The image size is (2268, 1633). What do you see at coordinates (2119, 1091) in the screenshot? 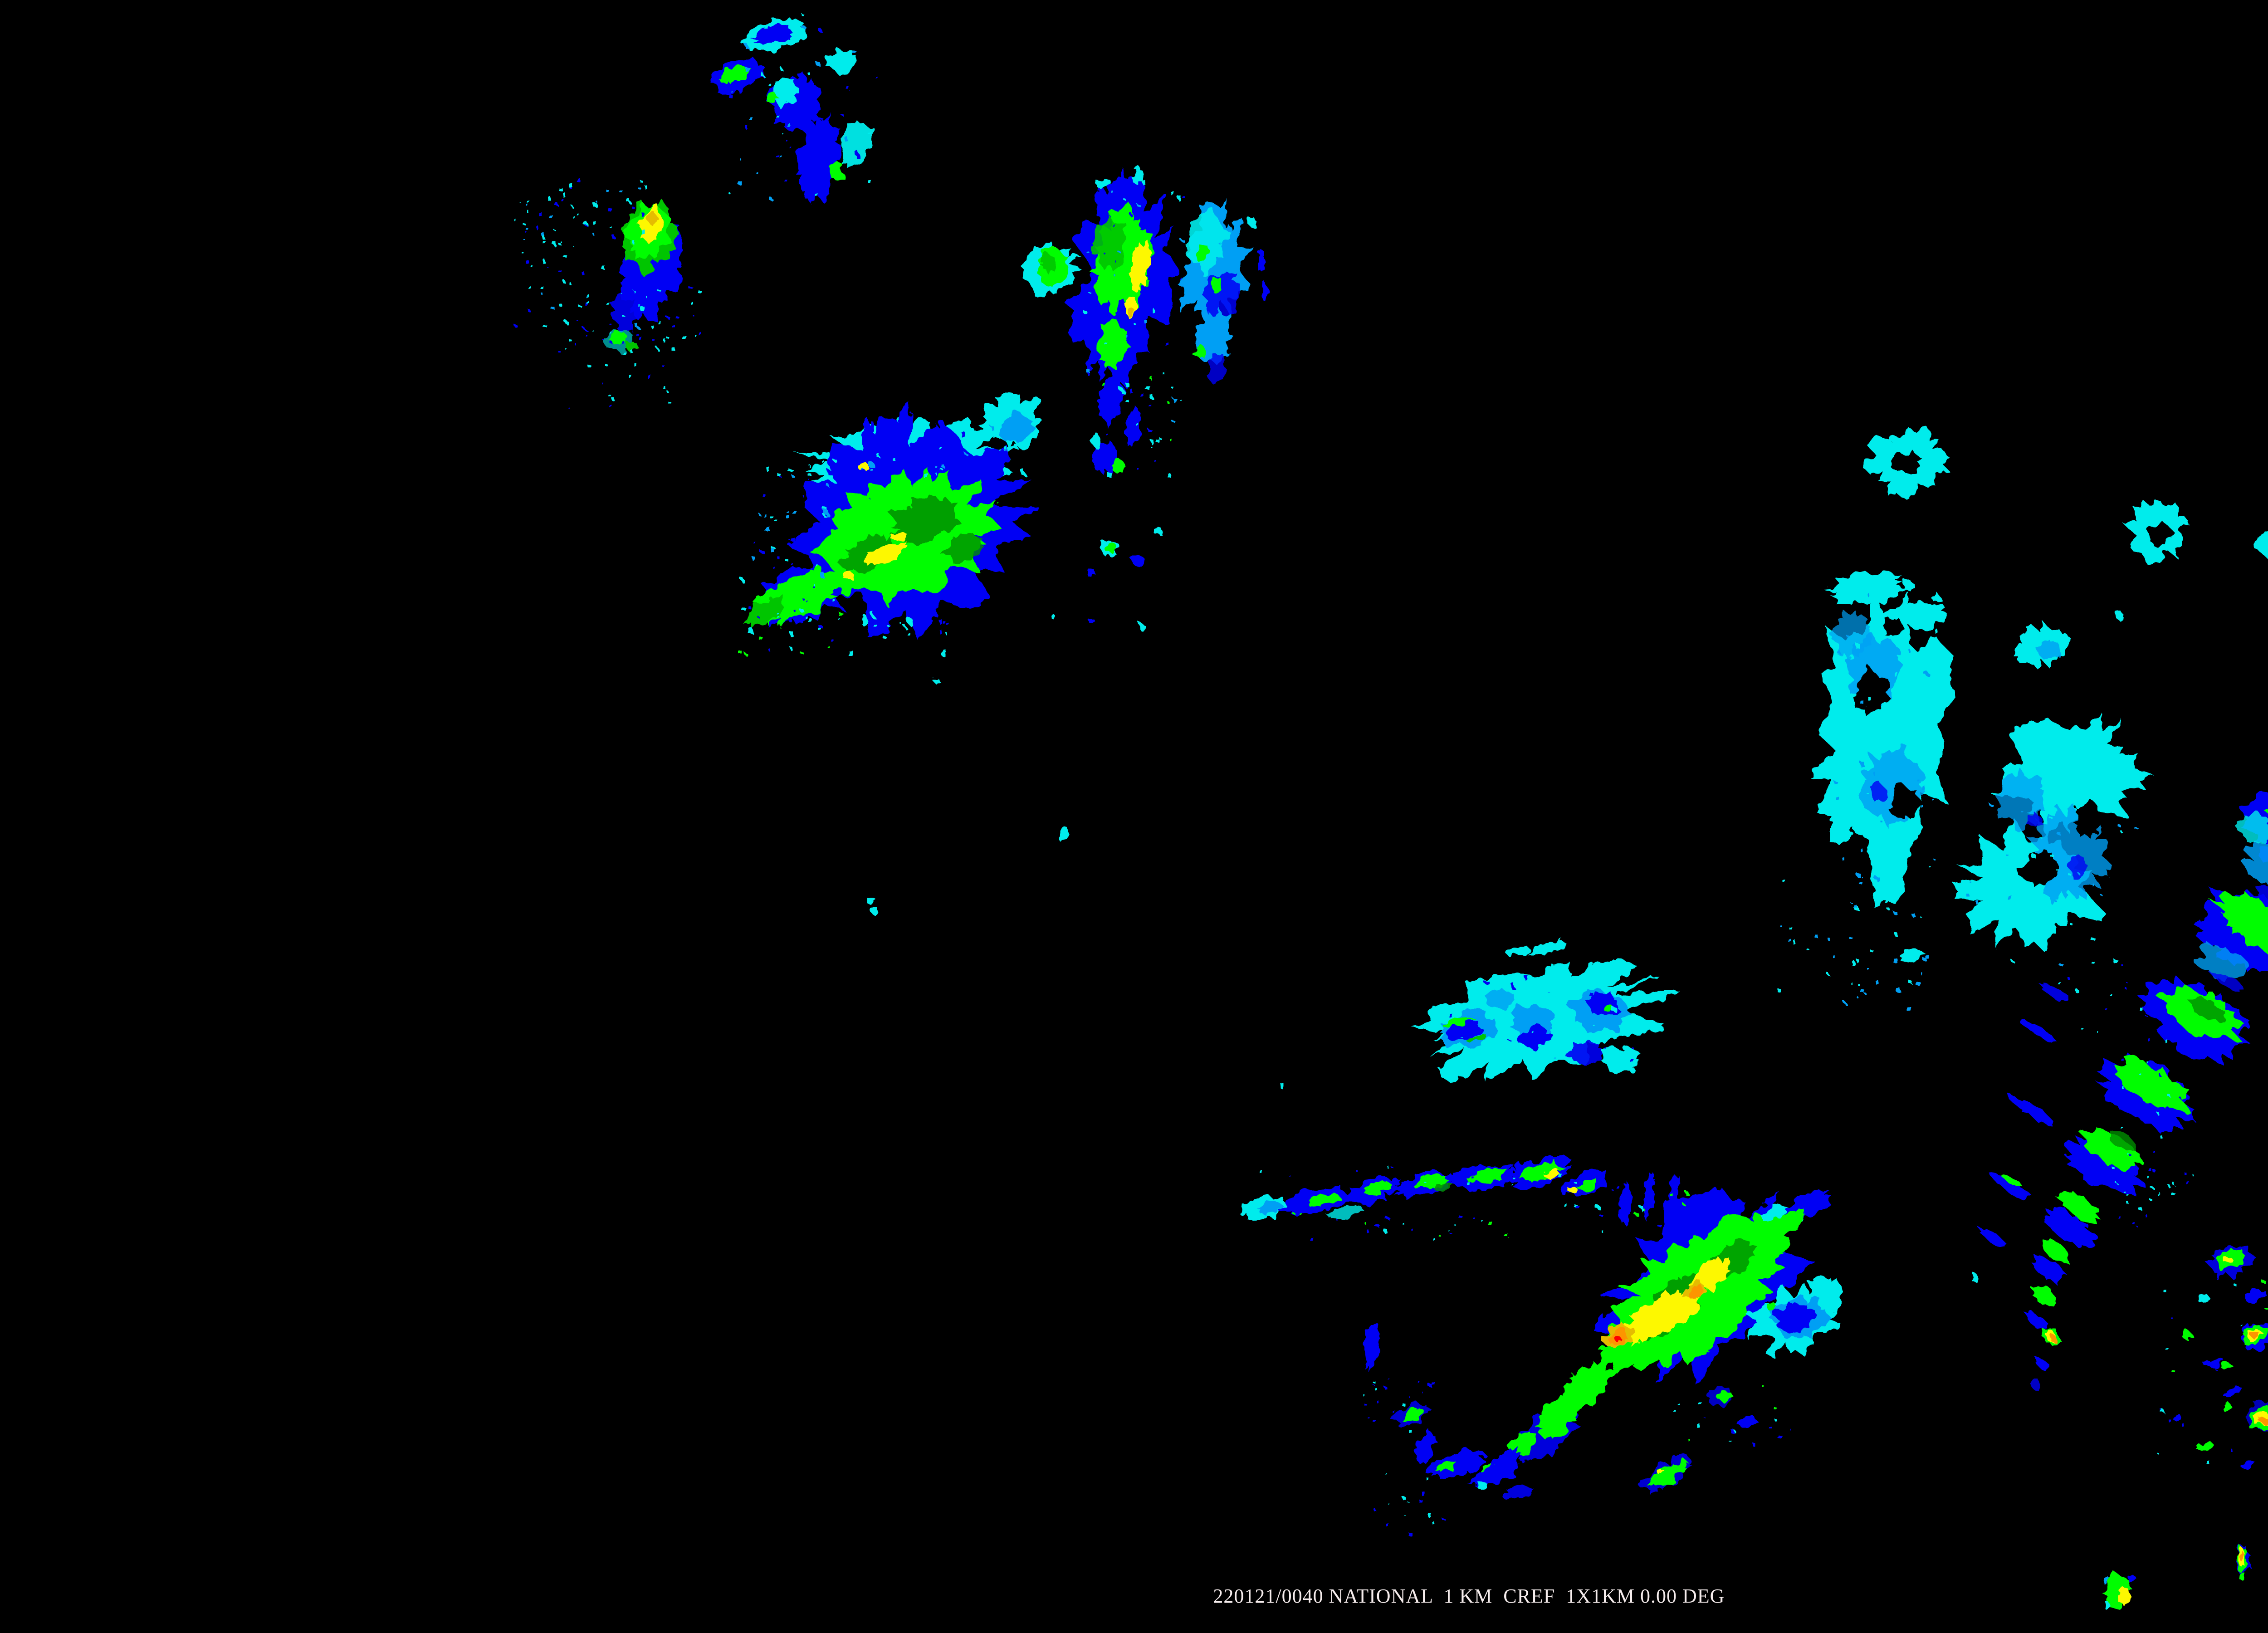
I see `radar-cluster-east-squall-line` at bounding box center [2119, 1091].